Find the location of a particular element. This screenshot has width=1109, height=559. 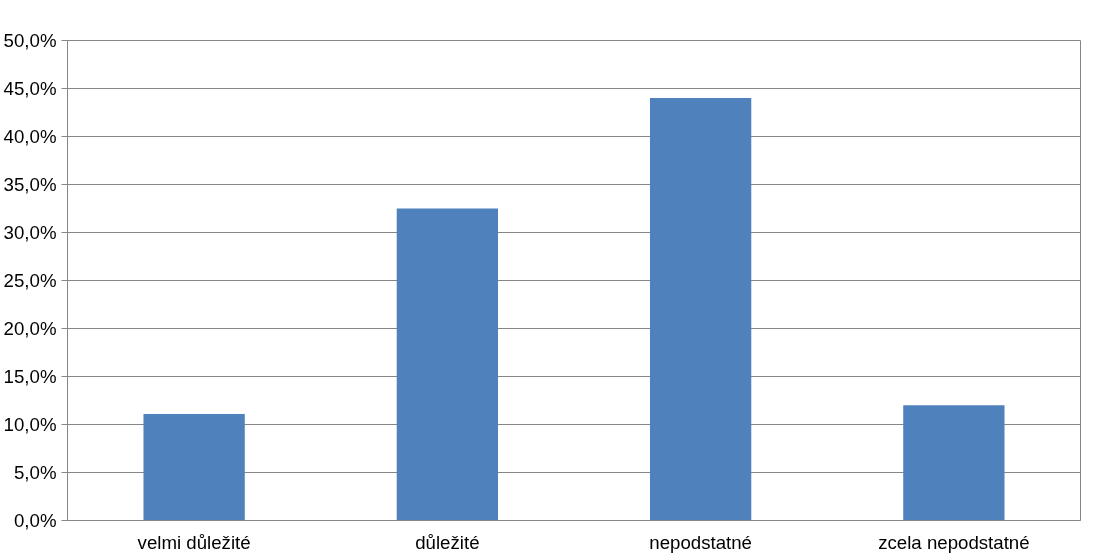

y-tick-label: 45,0% is located at coordinates (30, 88).